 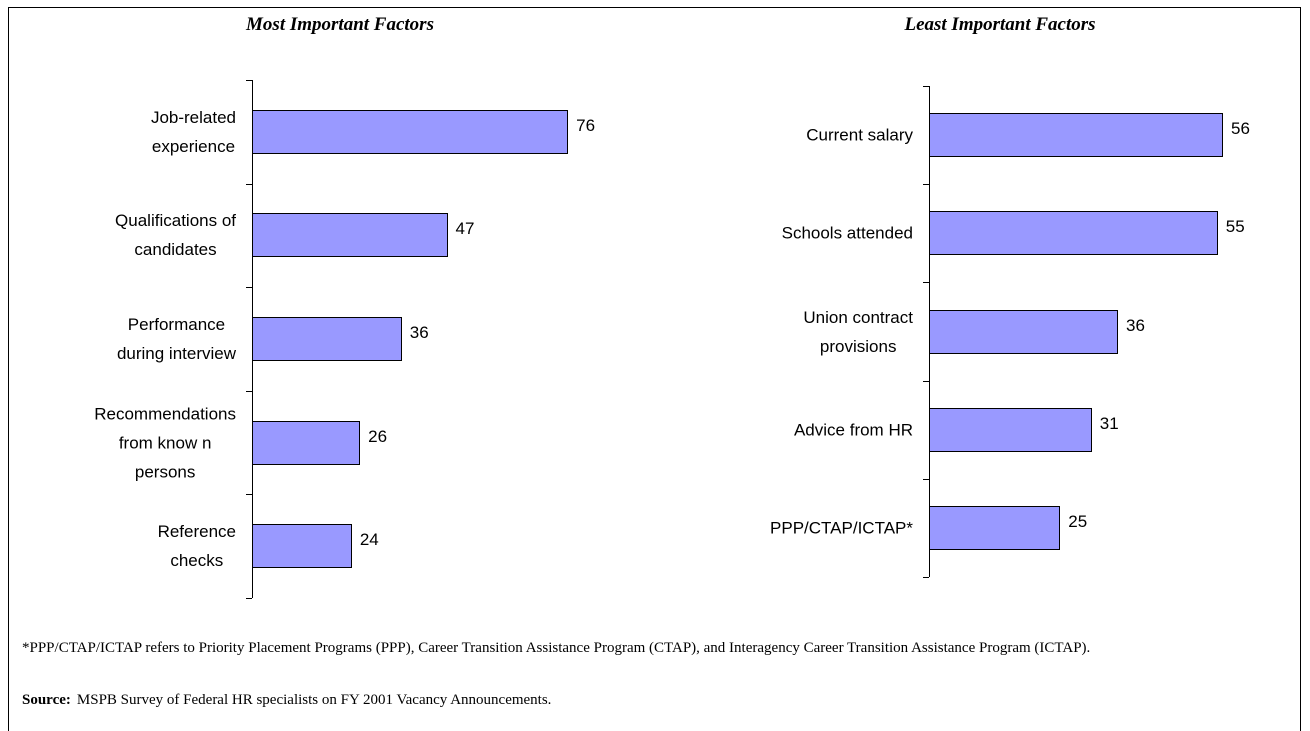 I want to click on category-label: Recommendations from know n persons, so click(x=165, y=443).